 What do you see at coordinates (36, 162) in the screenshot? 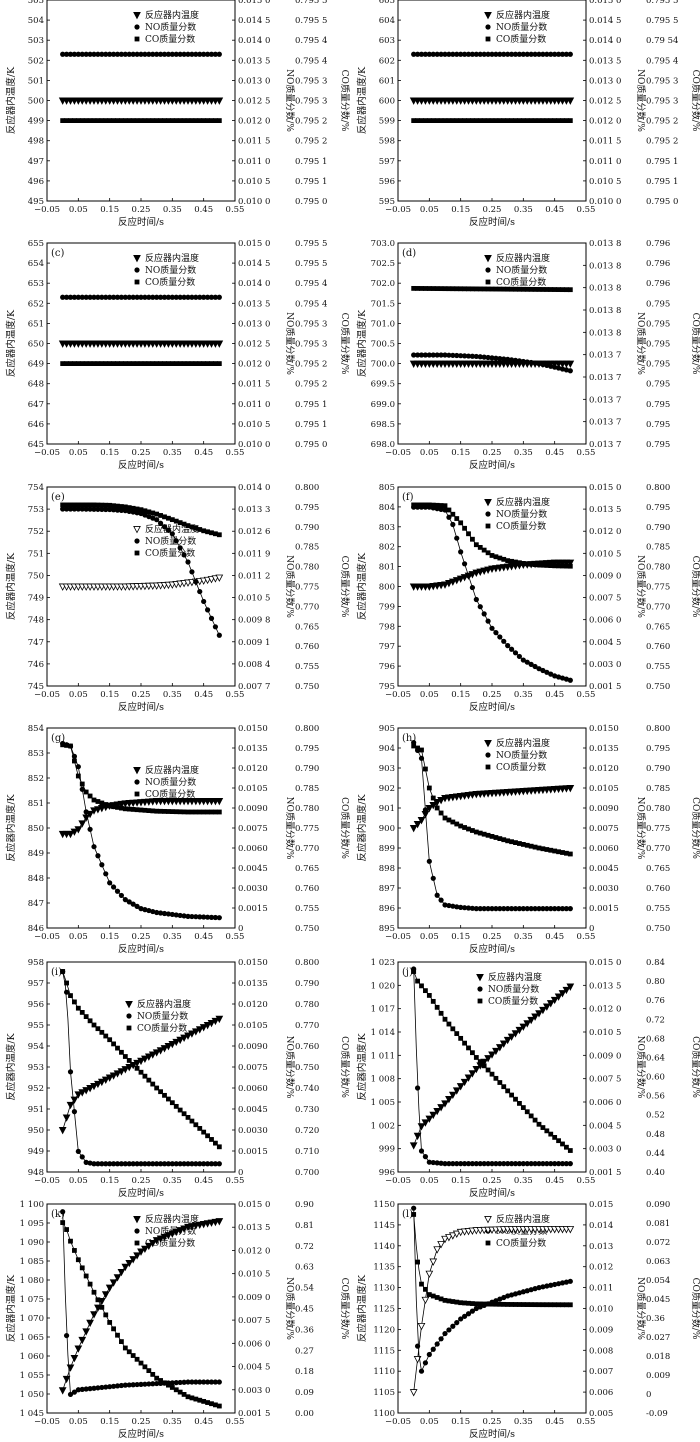
I see `y-tick-label: 497` at bounding box center [36, 162].